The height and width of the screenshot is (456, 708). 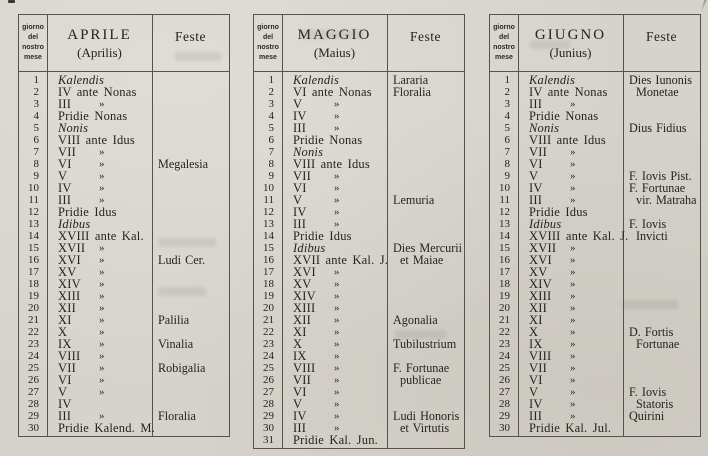 I want to click on festival-name: Floralia, so click(x=177, y=416).